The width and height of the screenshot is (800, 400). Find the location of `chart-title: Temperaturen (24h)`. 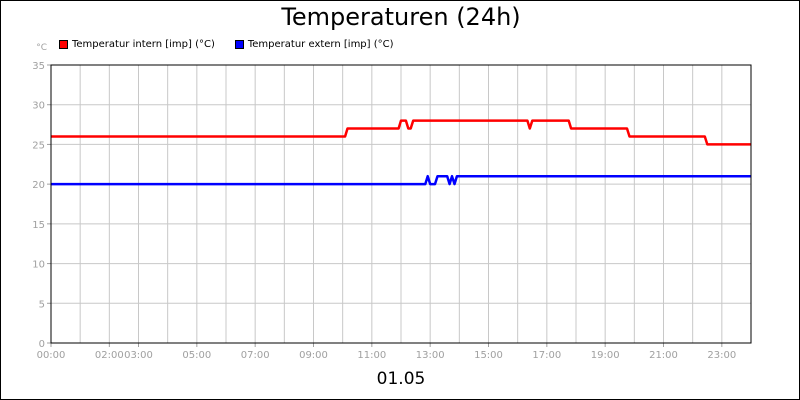

chart-title: Temperaturen (24h) is located at coordinates (401, 17).